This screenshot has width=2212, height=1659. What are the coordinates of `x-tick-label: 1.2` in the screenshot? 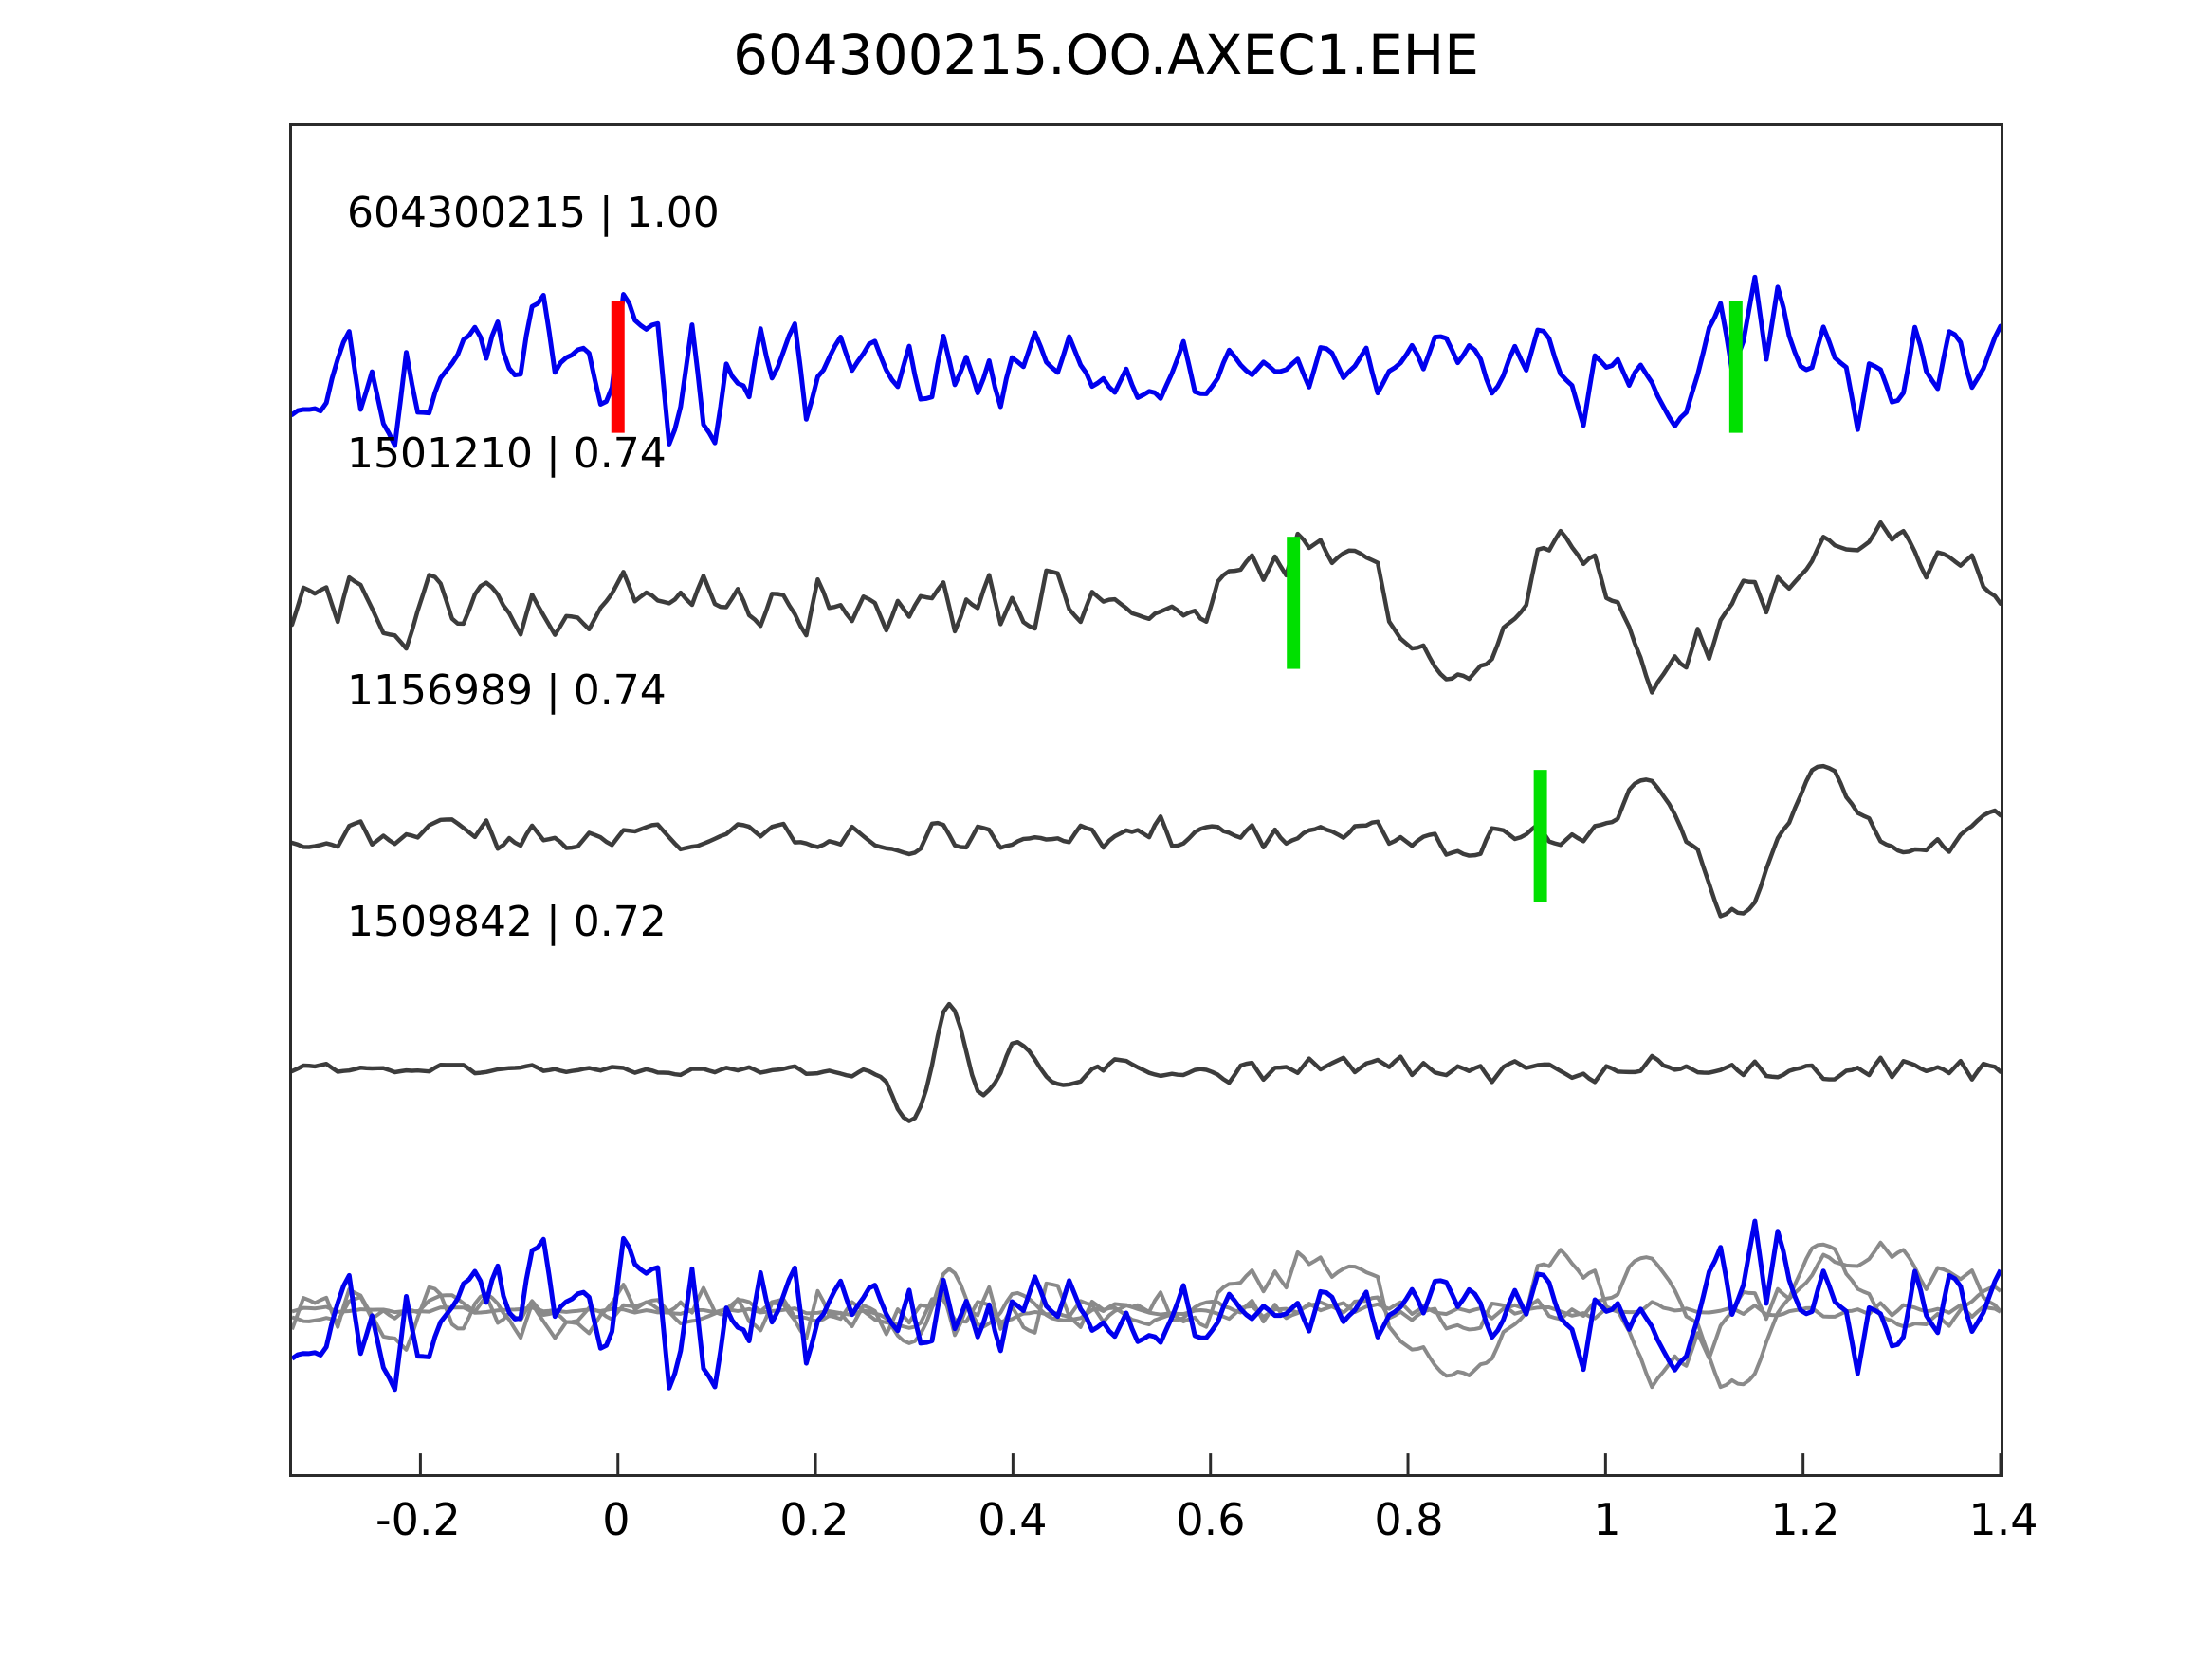 It's located at (1805, 1519).